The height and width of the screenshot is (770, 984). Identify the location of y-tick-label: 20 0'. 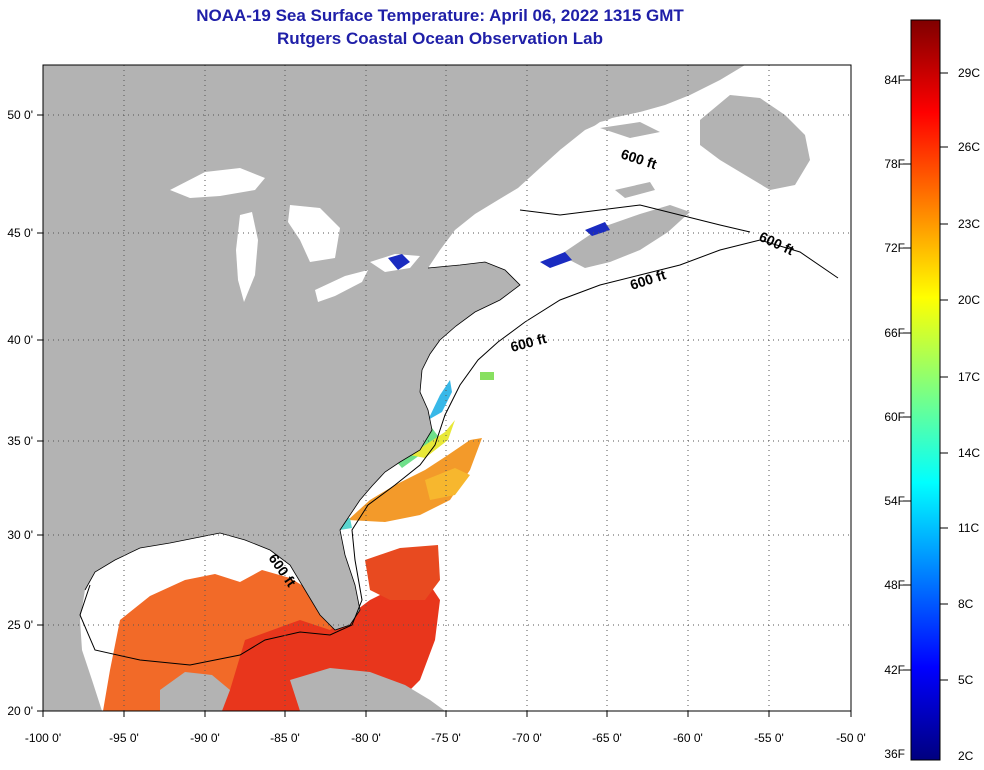
(20, 711).